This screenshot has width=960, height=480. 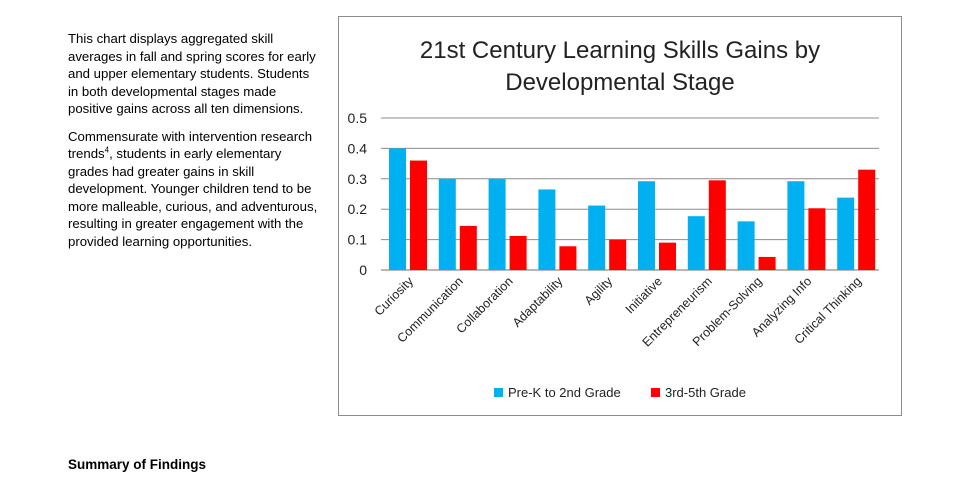 What do you see at coordinates (358, 148) in the screenshot?
I see `y-tick-label: 0.4` at bounding box center [358, 148].